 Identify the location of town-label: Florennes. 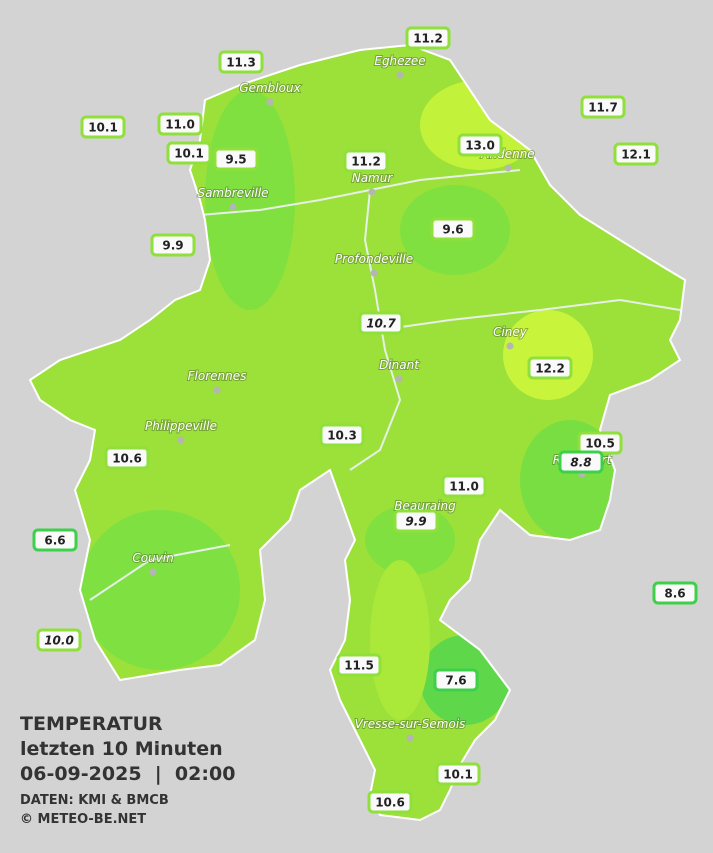
(217, 376).